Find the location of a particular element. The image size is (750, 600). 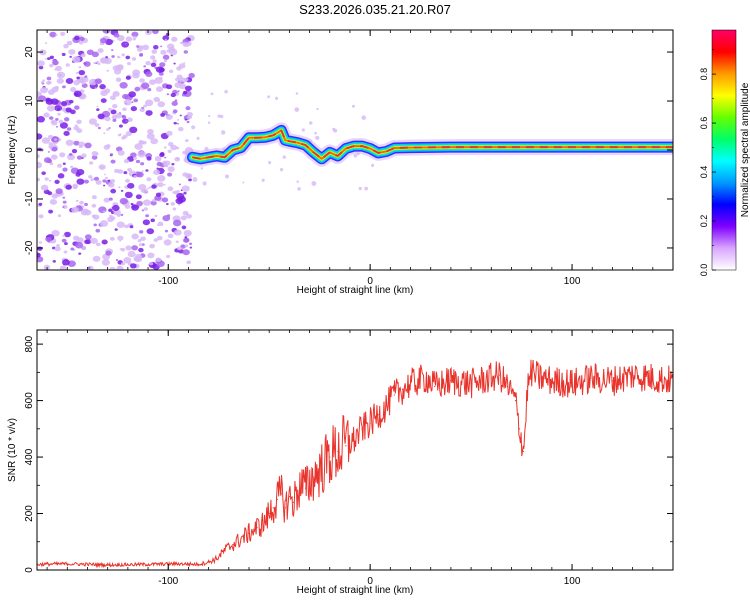

snr-ytick-label: 0 is located at coordinates (29, 570).